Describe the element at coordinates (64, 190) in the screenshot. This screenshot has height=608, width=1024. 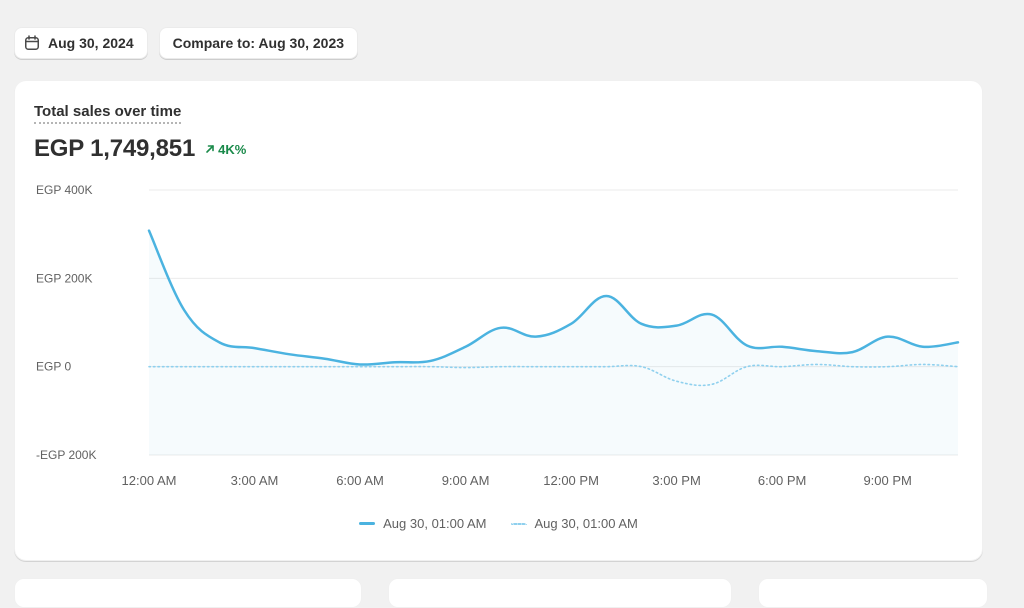
I see `y-tick-label: EGP 400K` at that location.